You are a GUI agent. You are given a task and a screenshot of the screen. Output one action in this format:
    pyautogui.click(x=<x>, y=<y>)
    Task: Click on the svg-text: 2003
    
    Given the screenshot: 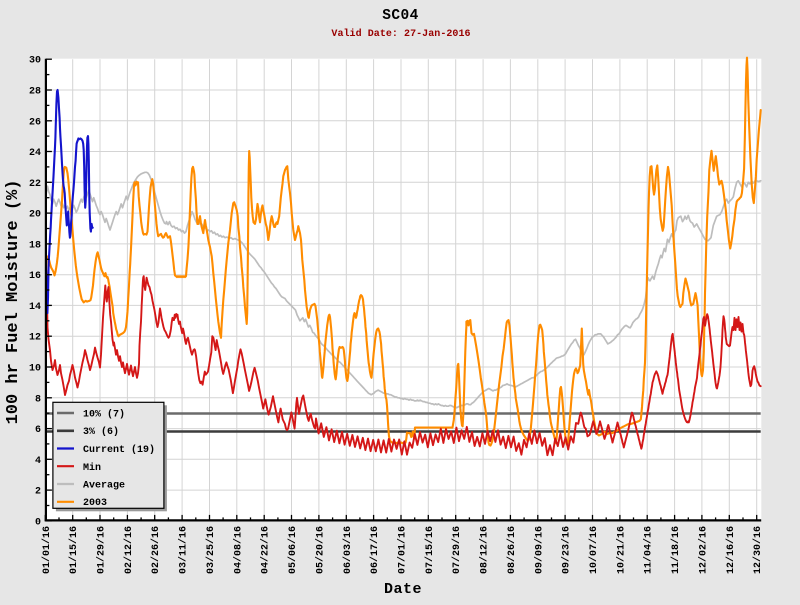 What is the action you would take?
    pyautogui.click(x=95, y=503)
    